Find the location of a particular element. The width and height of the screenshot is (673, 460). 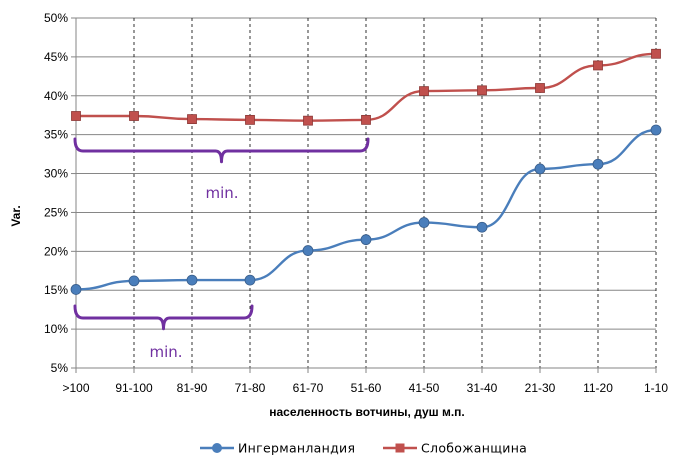

y-tick-label: 30% is located at coordinates (56, 174).